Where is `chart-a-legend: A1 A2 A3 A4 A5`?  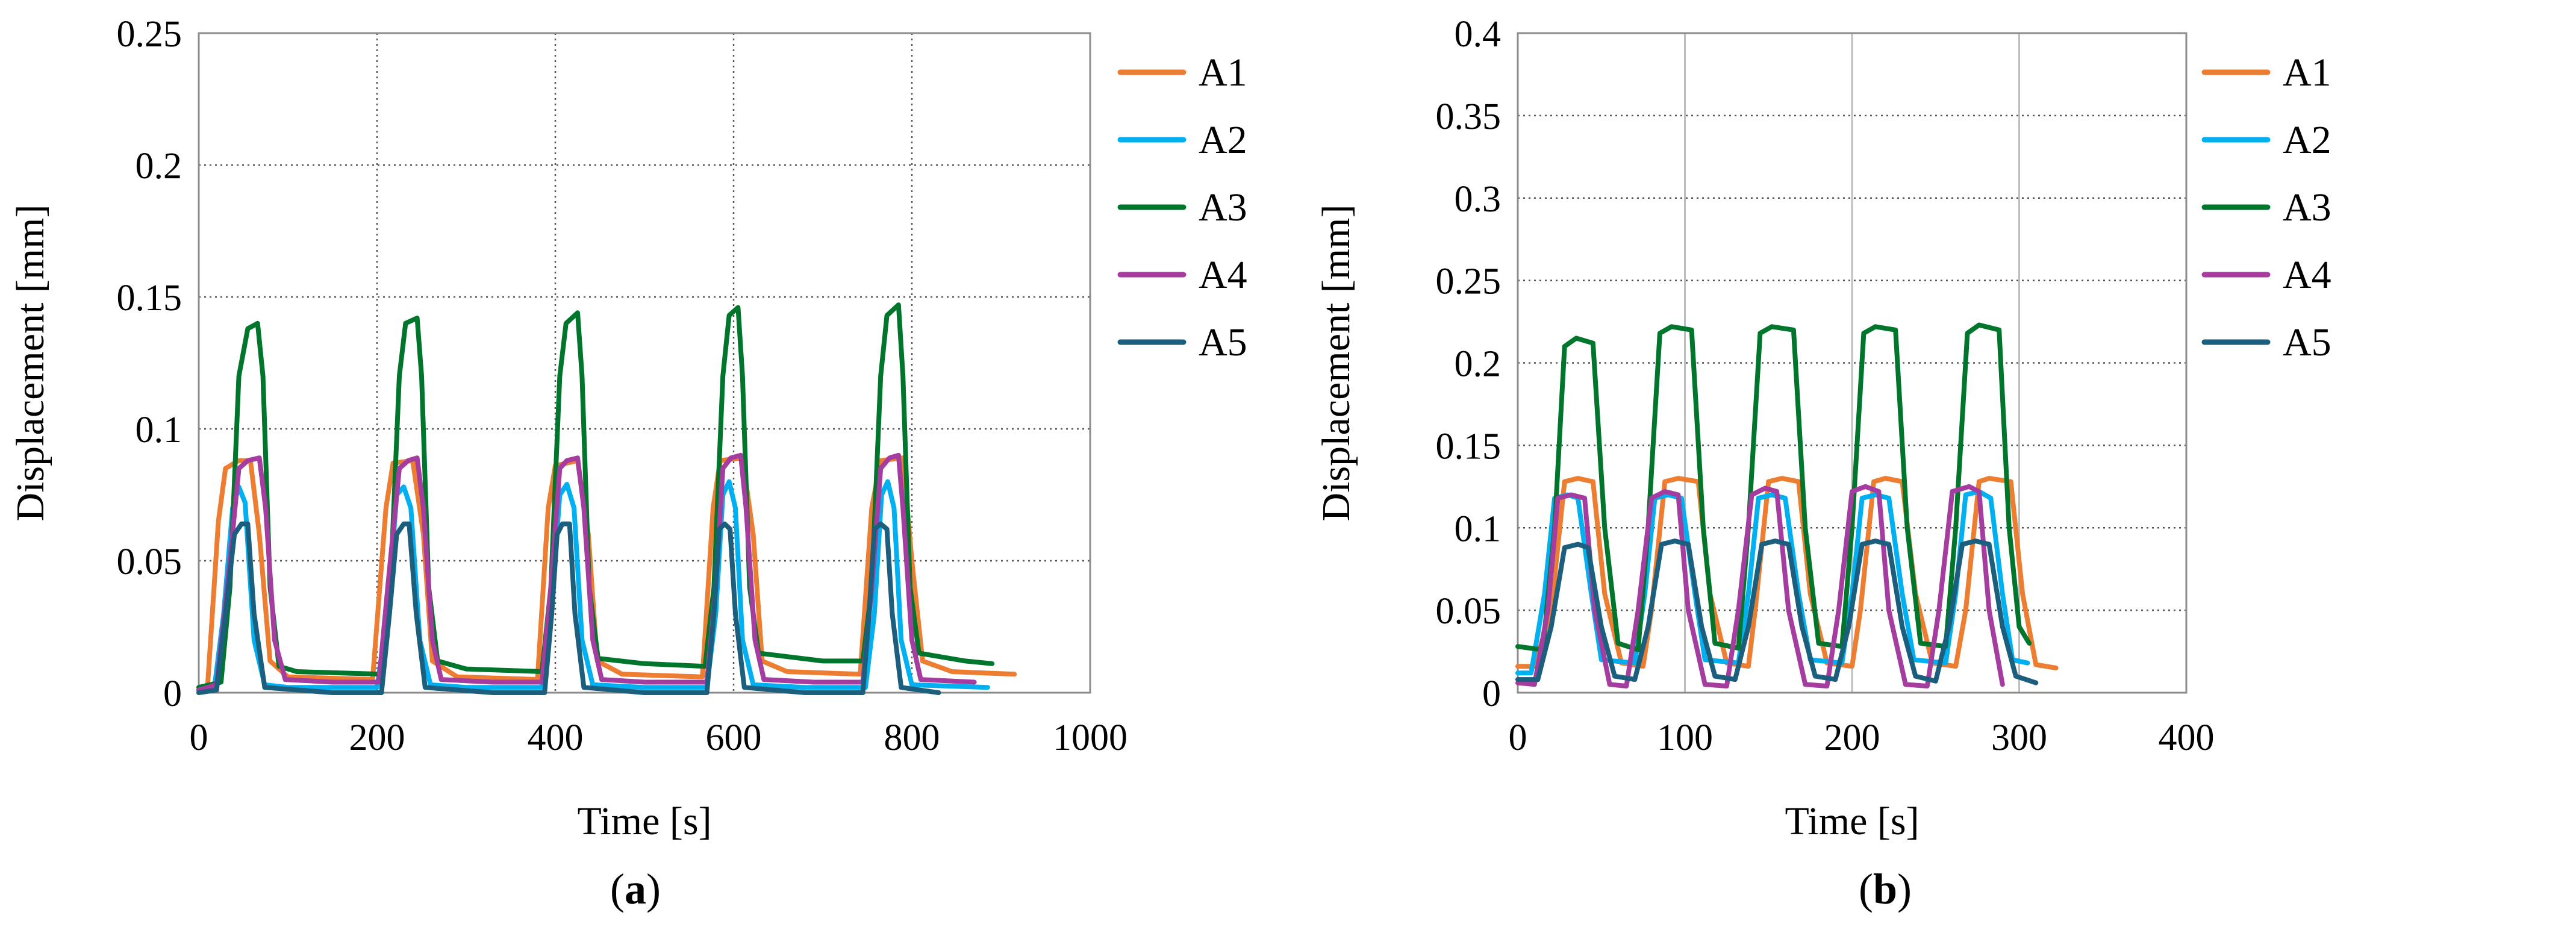
chart-a-legend: A1 A2 A3 A4 A5 is located at coordinates (1182, 207).